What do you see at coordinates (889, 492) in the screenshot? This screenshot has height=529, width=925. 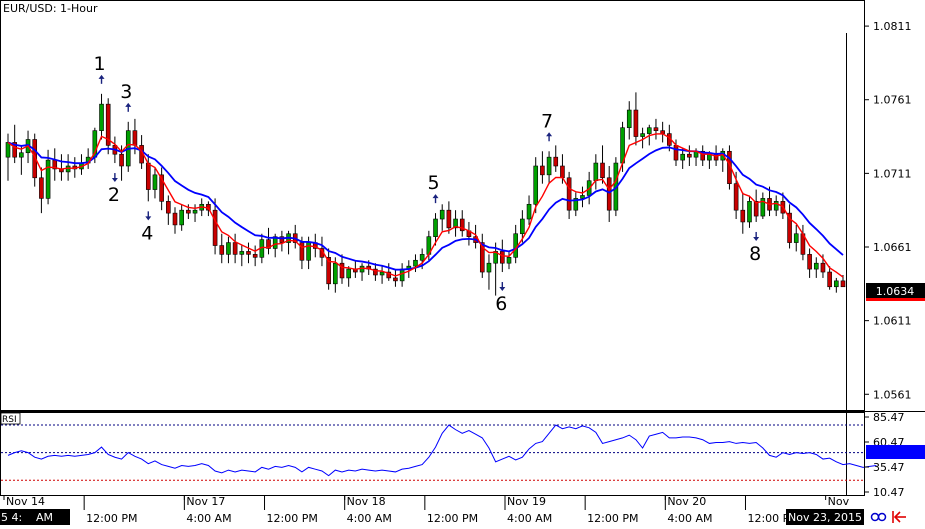 I see `rsi-tick-label: 10.47` at bounding box center [889, 492].